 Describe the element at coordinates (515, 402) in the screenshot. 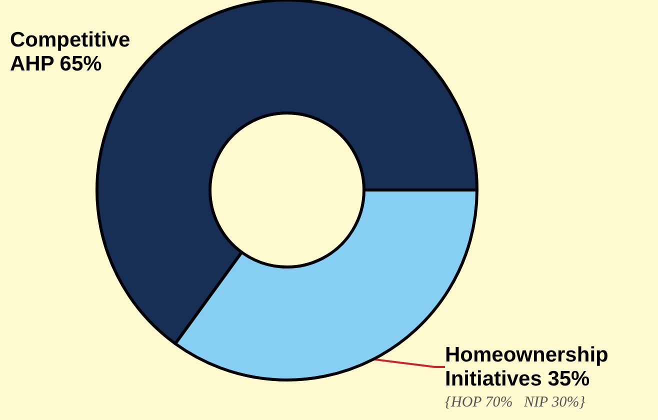

I see `text: {HOP 70% NIP 30%}` at that location.